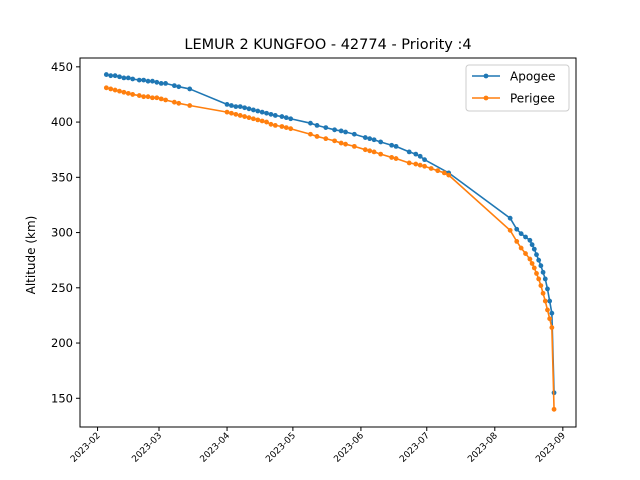 This screenshot has height=480, width=640. What do you see at coordinates (62, 343) in the screenshot?
I see `y-tick-label: 200` at bounding box center [62, 343].